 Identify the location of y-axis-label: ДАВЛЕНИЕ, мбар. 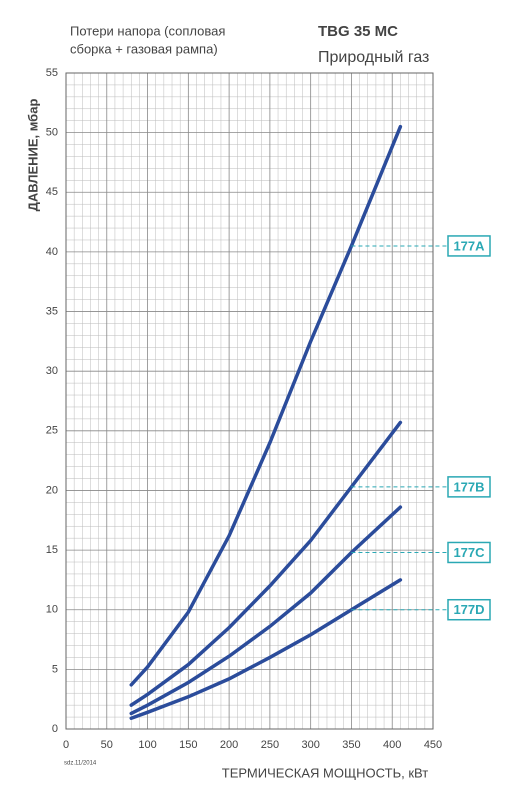
(32, 155).